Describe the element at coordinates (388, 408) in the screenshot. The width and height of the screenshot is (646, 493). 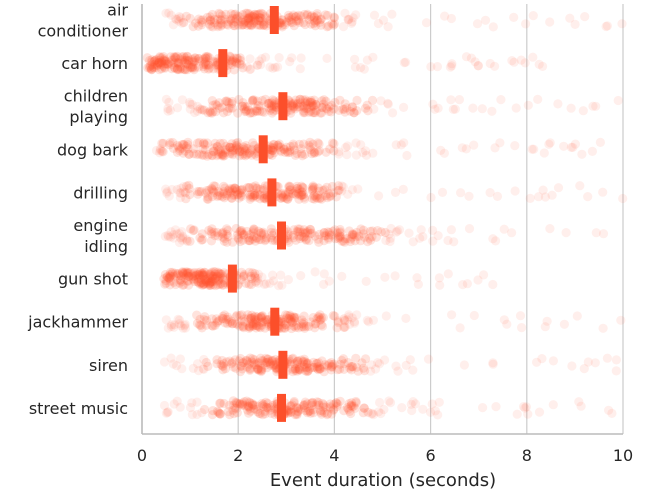
I see `strip-street-music` at that location.